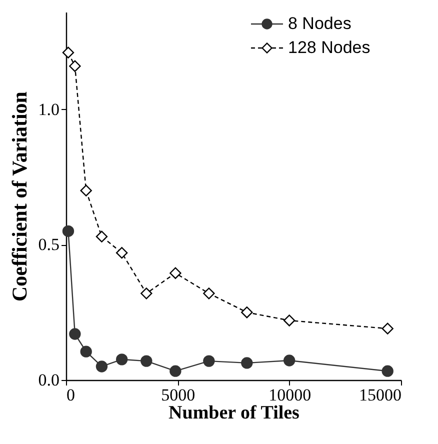 Image resolution: width=438 pixels, height=444 pixels. Describe the element at coordinates (70, 395) in the screenshot. I see `x-tick-label: 0` at that location.